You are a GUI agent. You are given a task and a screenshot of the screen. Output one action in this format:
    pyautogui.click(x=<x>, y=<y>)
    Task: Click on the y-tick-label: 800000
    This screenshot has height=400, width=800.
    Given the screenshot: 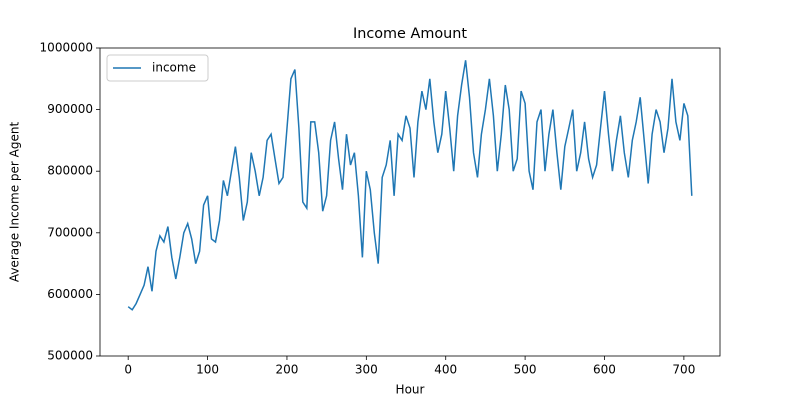 What is the action you would take?
    pyautogui.click(x=70, y=171)
    